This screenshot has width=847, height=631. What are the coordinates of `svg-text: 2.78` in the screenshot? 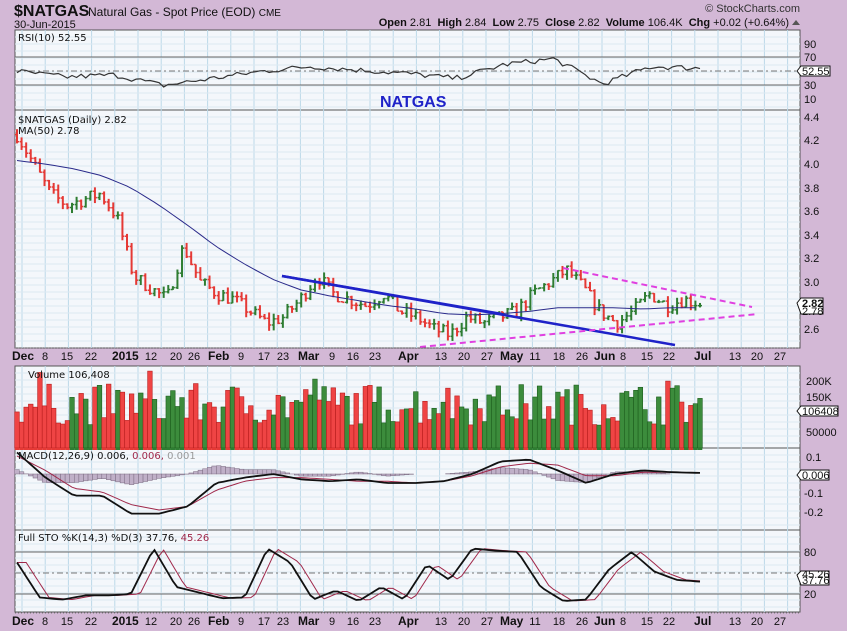 It's located at (812, 312).